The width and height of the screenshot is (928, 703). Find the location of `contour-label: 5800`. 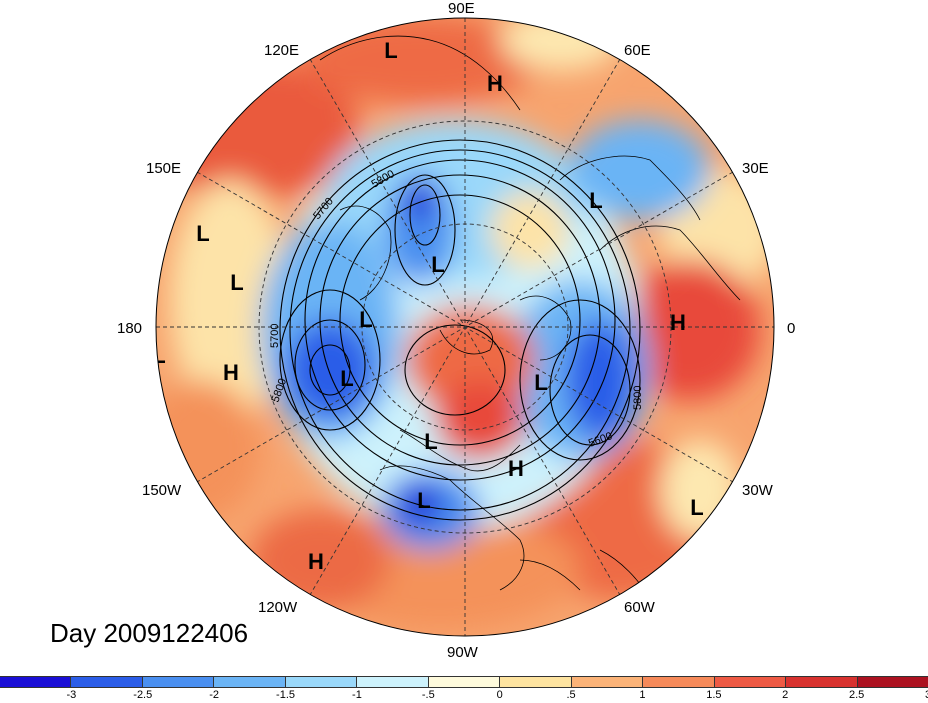

contour-label: 5800 is located at coordinates (638, 398).